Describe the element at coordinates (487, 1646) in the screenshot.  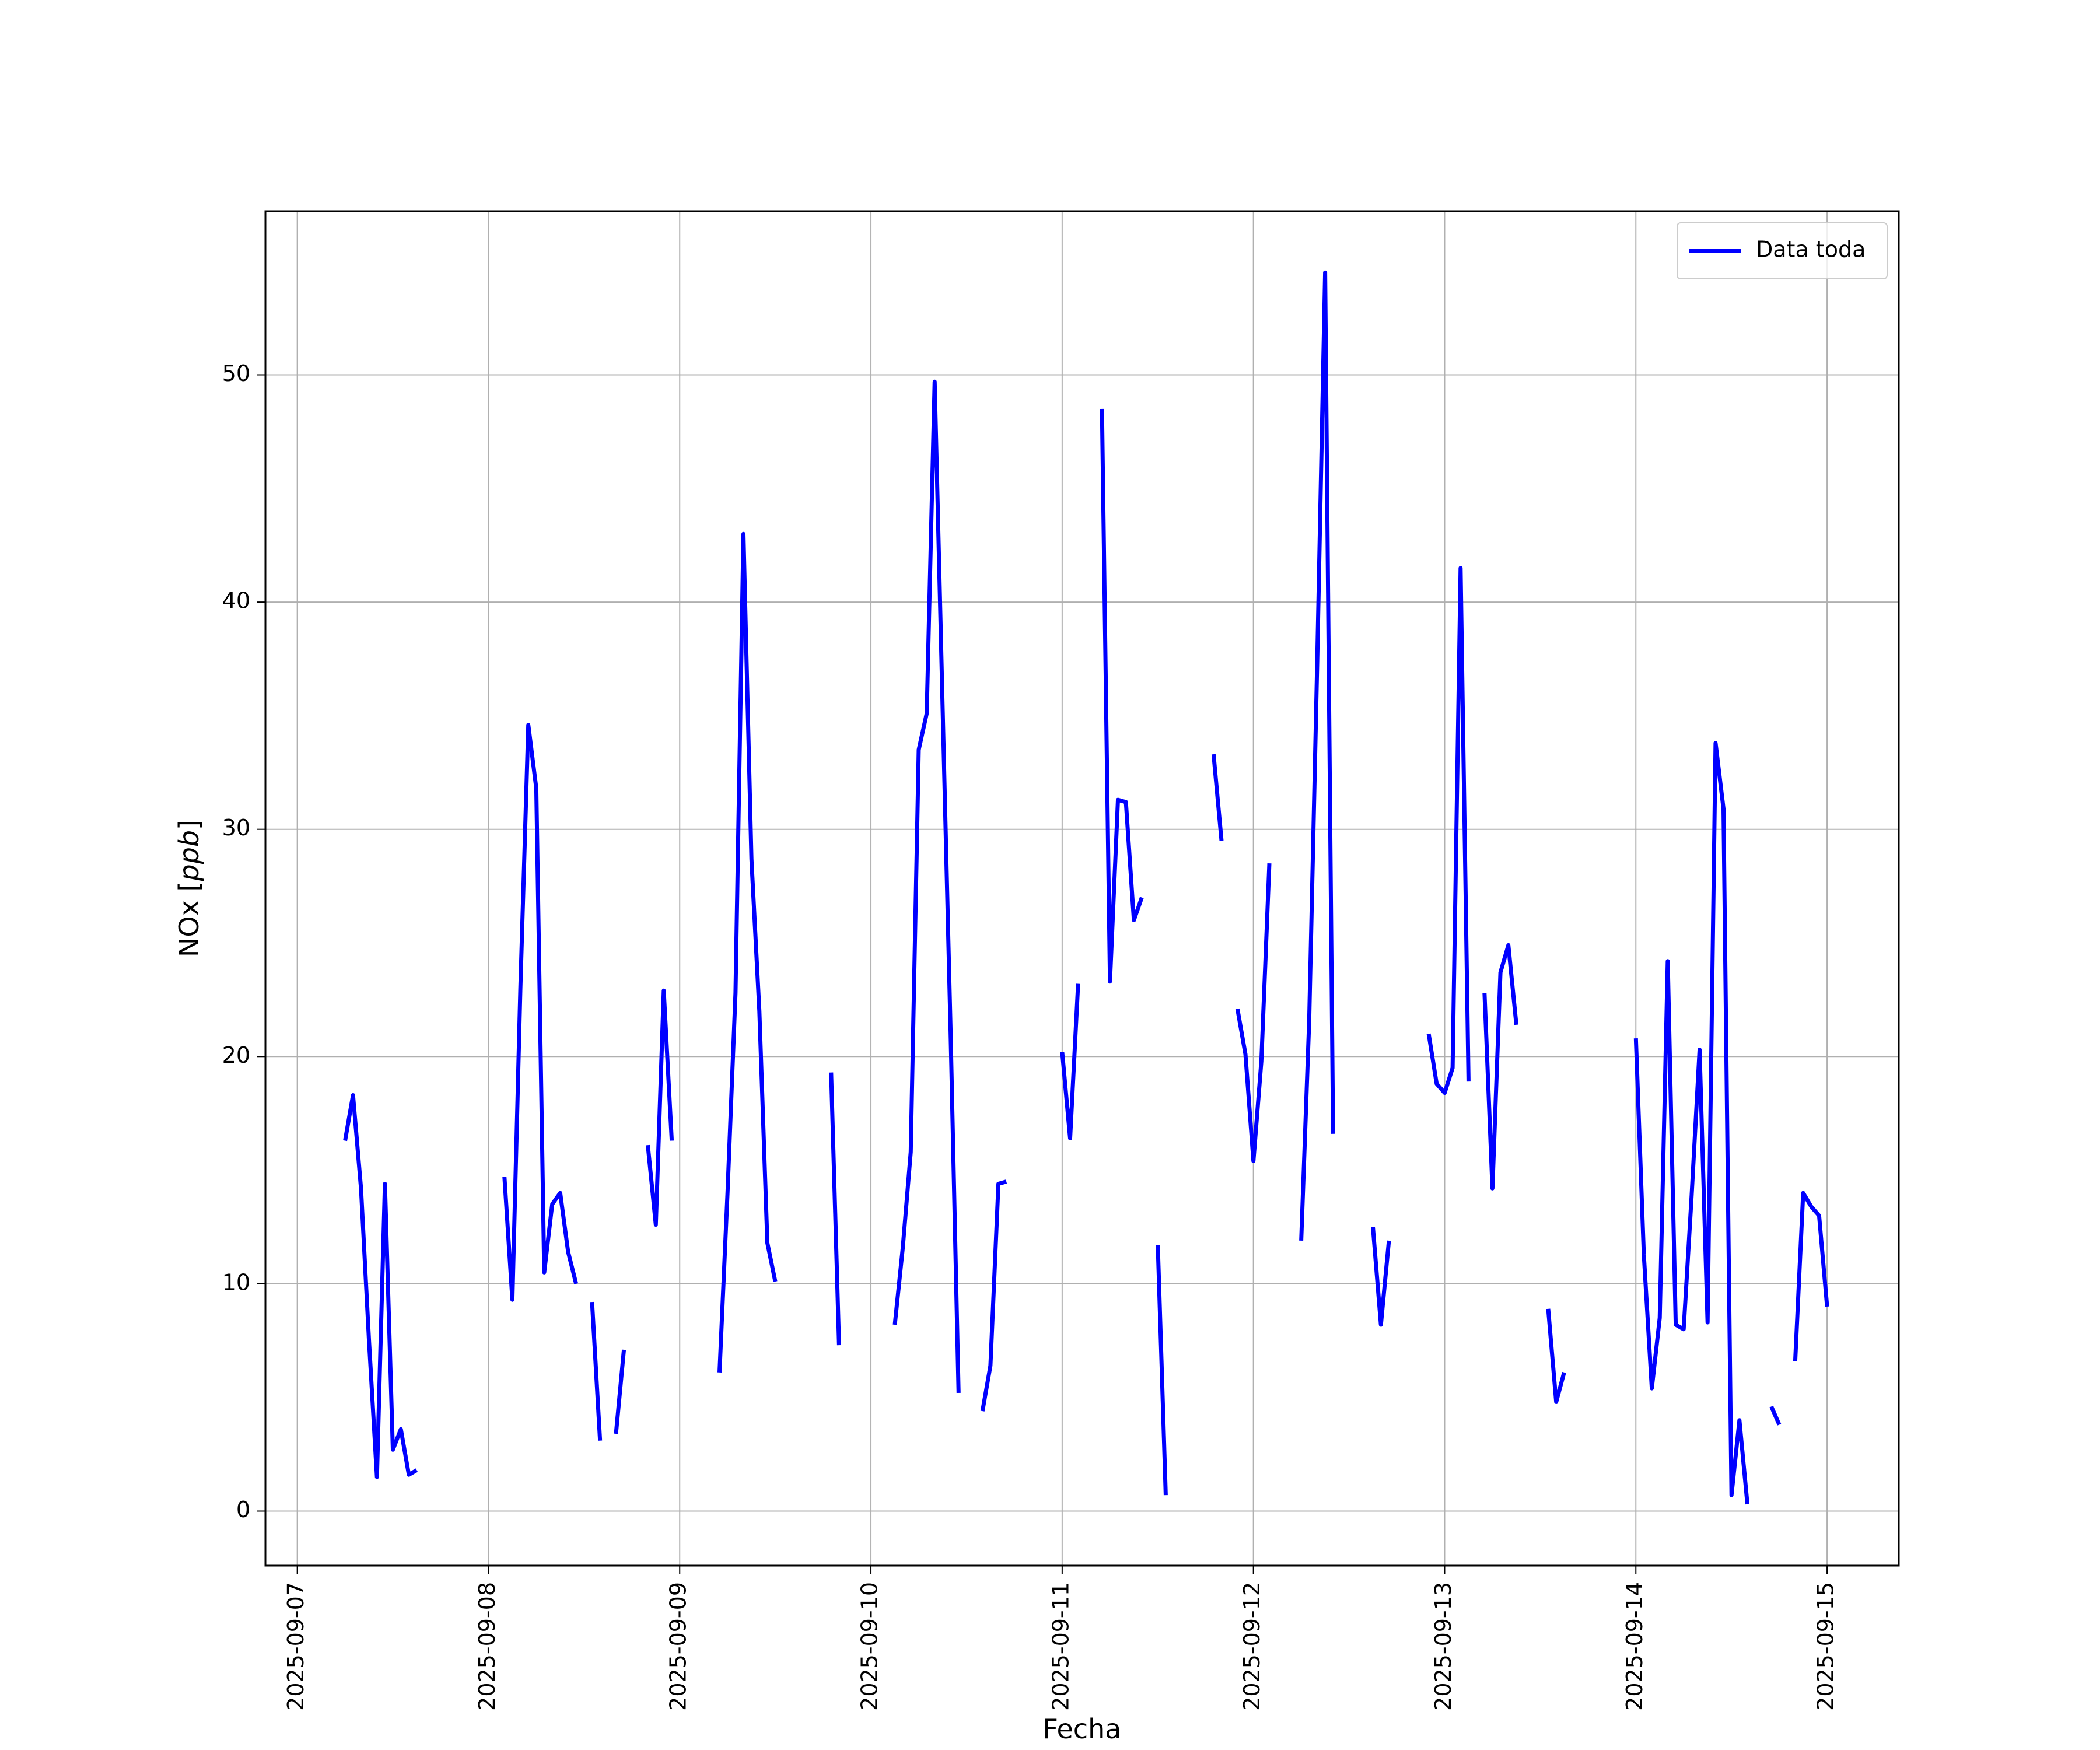
I see `x-tick-label: 2025-09-08` at that location.